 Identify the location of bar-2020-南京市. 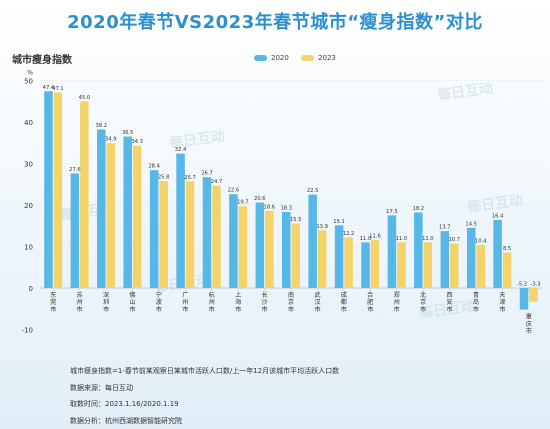
(286, 250).